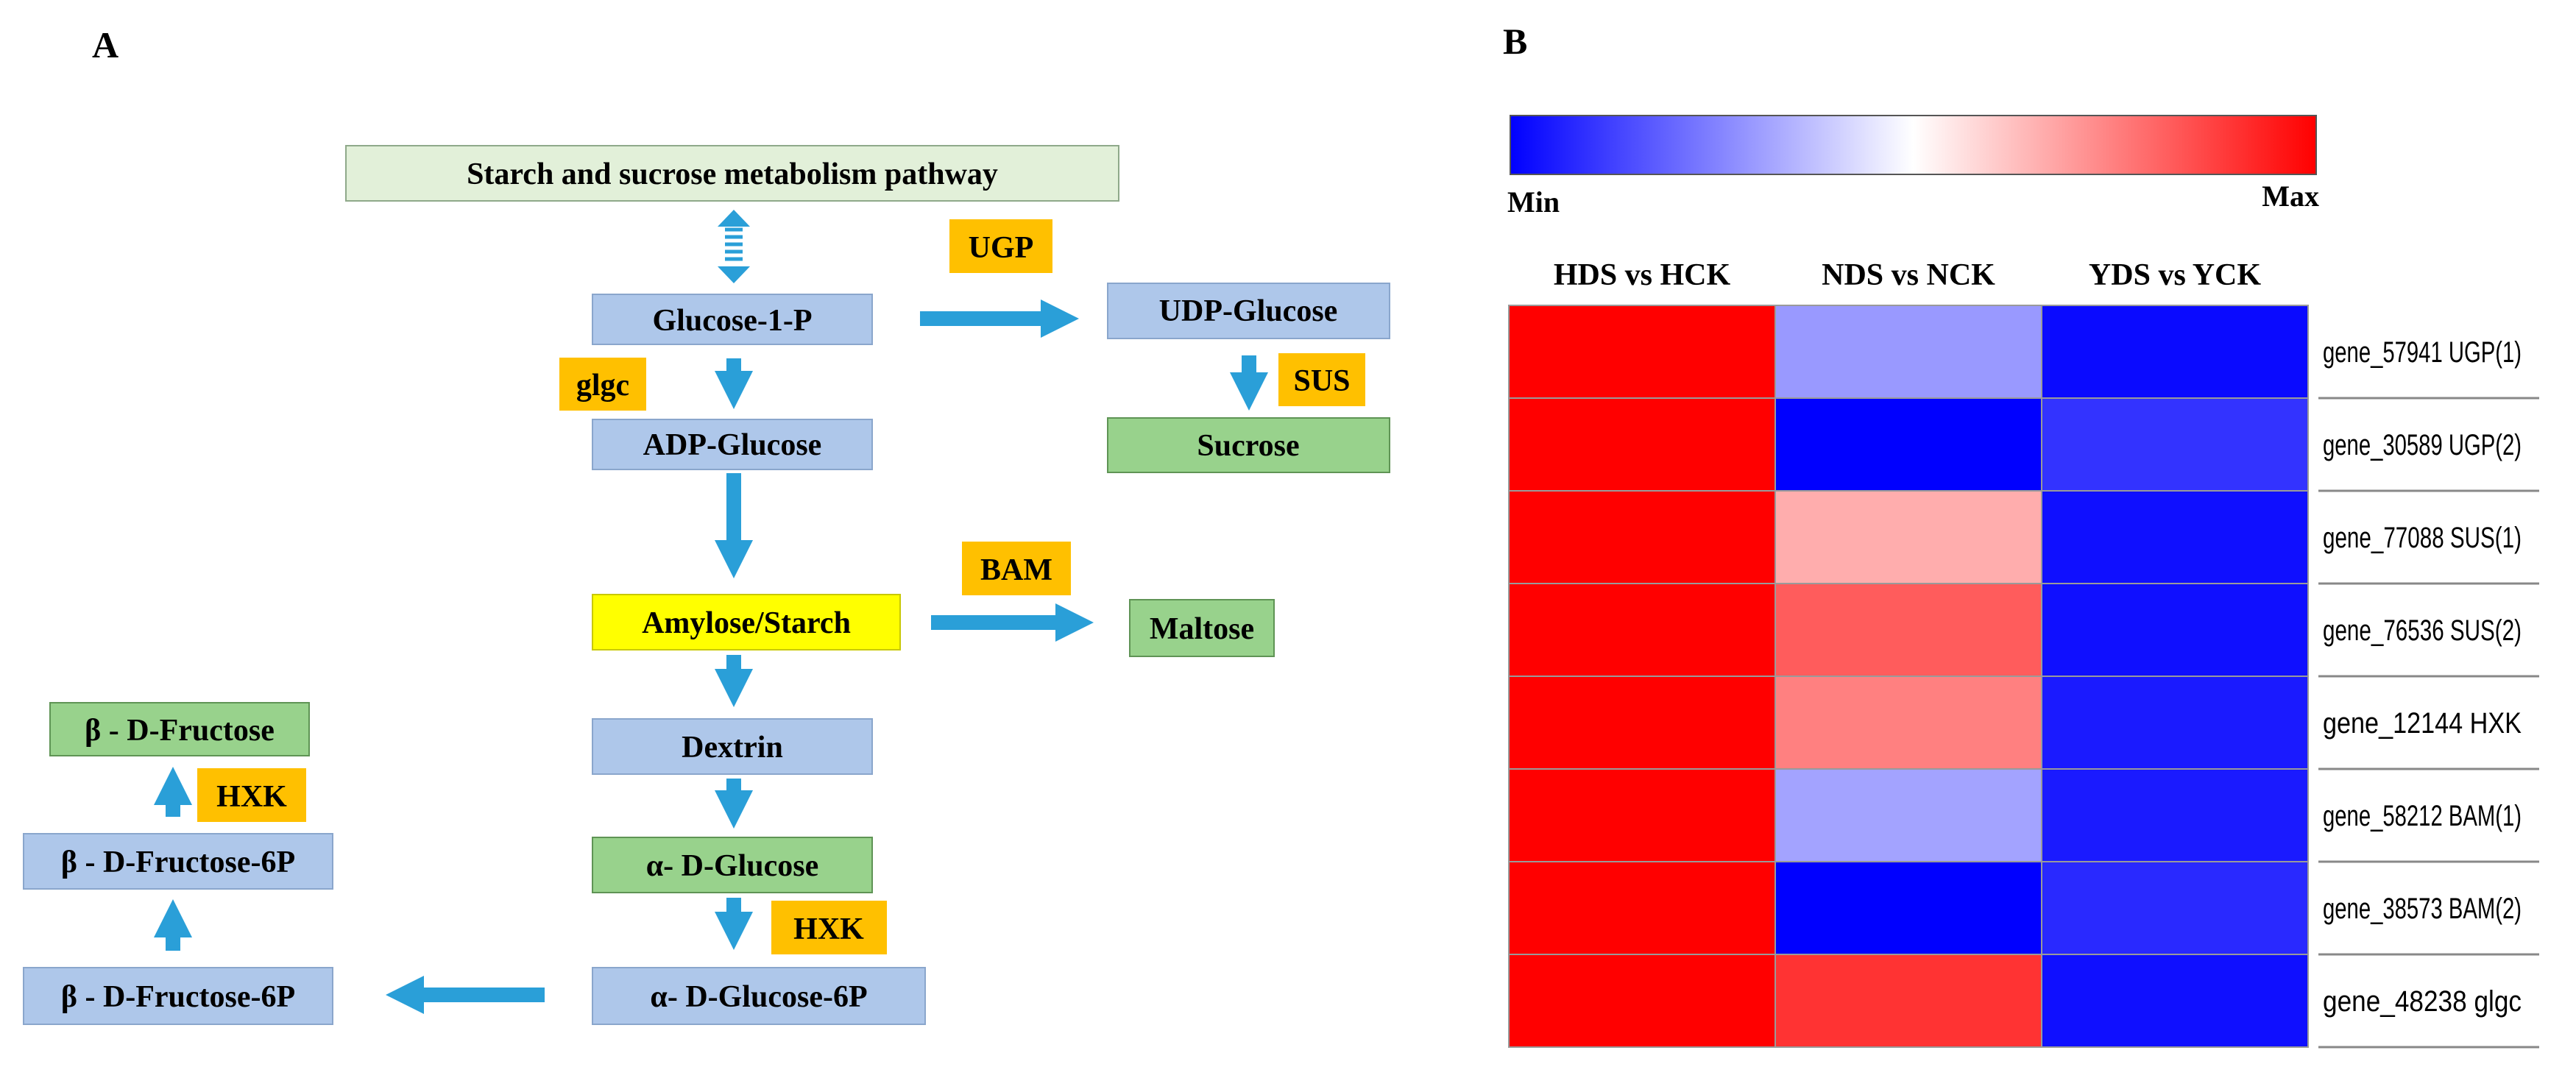 The image size is (2576, 1092). Describe the element at coordinates (2422, 352) in the screenshot. I see `row-label: gene_57941 UGP(1)` at that location.